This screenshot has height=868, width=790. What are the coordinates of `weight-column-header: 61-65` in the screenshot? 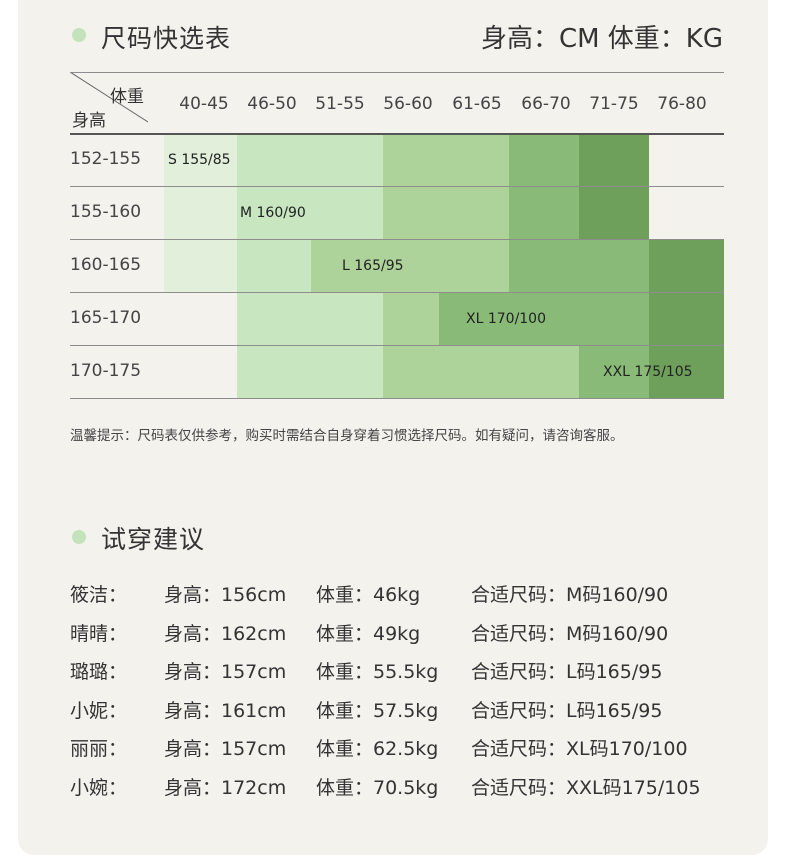 It's located at (477, 104).